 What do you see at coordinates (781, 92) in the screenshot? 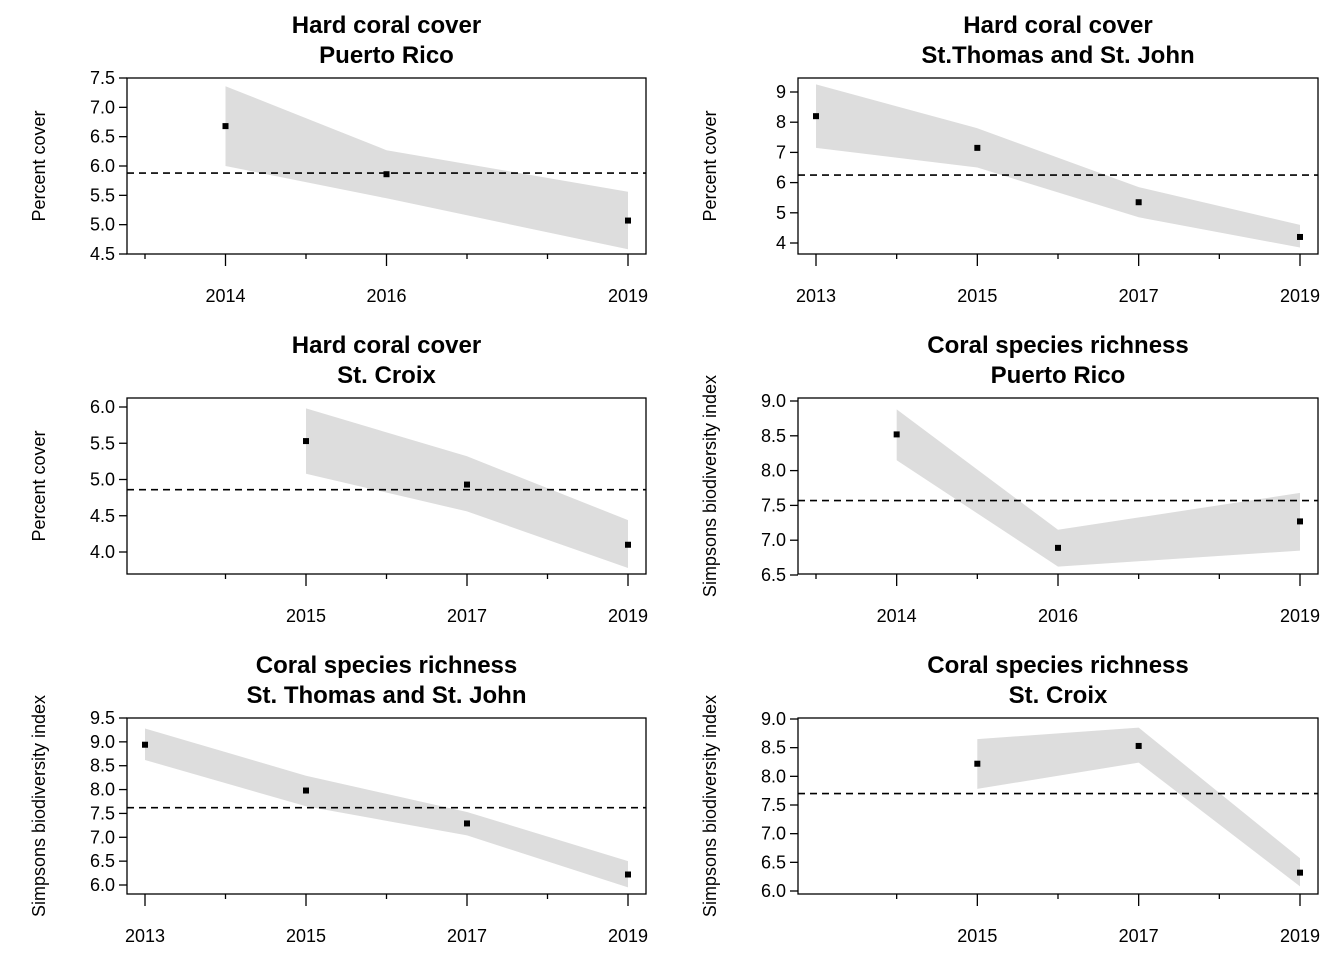
I see `y-tick-label: 9` at bounding box center [781, 92].